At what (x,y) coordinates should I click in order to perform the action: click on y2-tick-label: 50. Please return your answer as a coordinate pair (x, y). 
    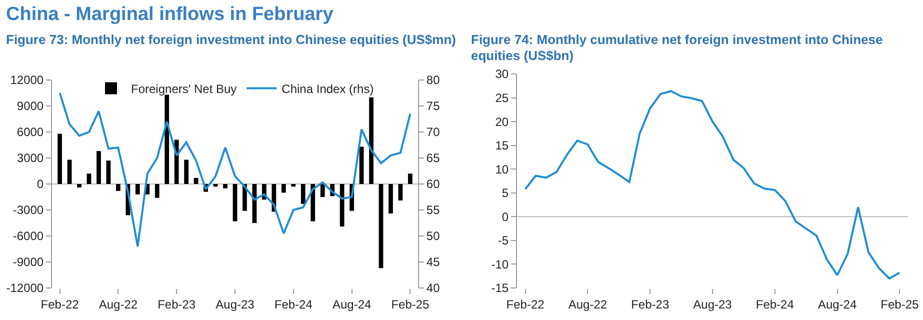
    Looking at the image, I should click on (433, 236).